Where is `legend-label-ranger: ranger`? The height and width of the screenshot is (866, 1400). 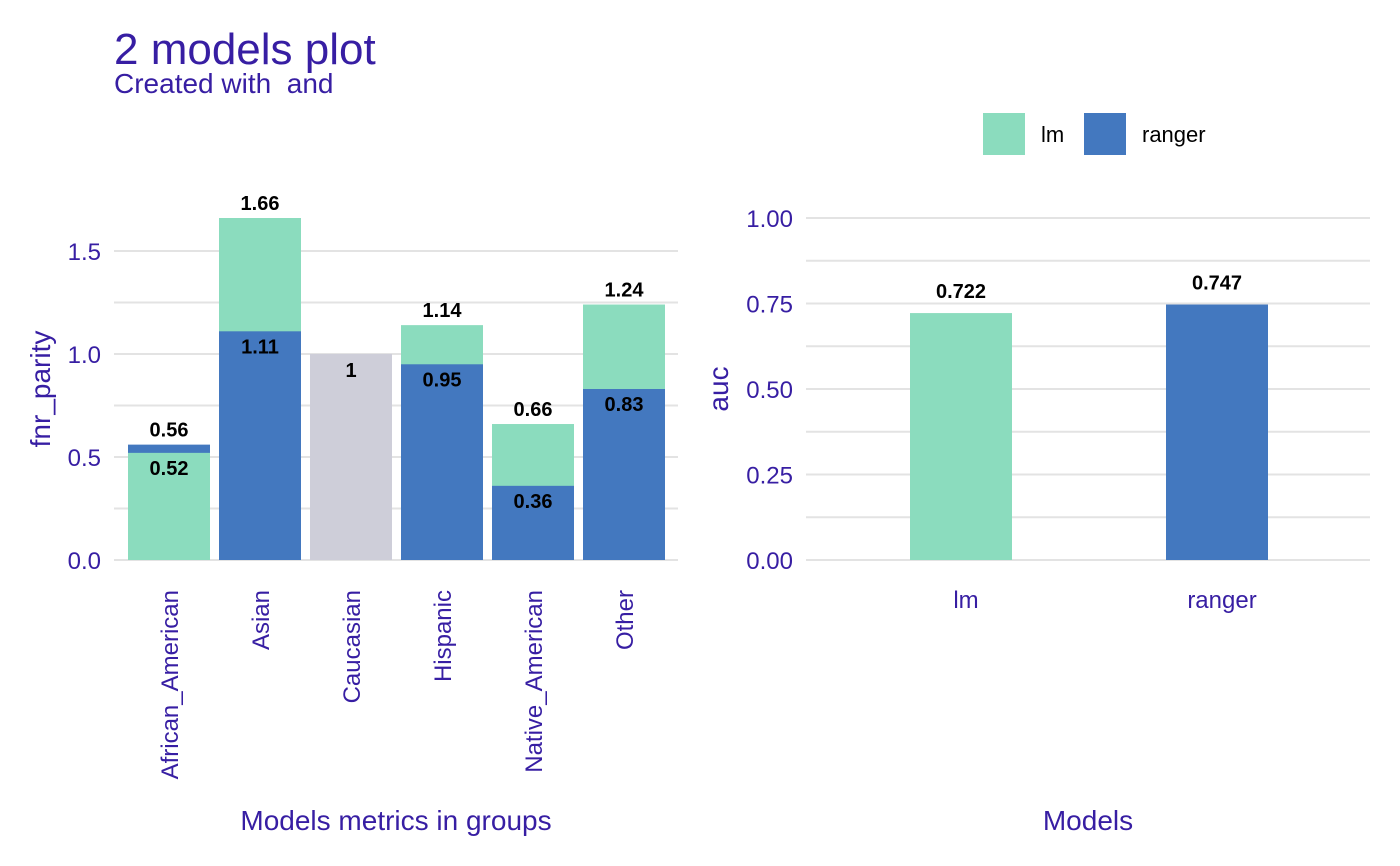 legend-label-ranger: ranger is located at coordinates (1174, 134).